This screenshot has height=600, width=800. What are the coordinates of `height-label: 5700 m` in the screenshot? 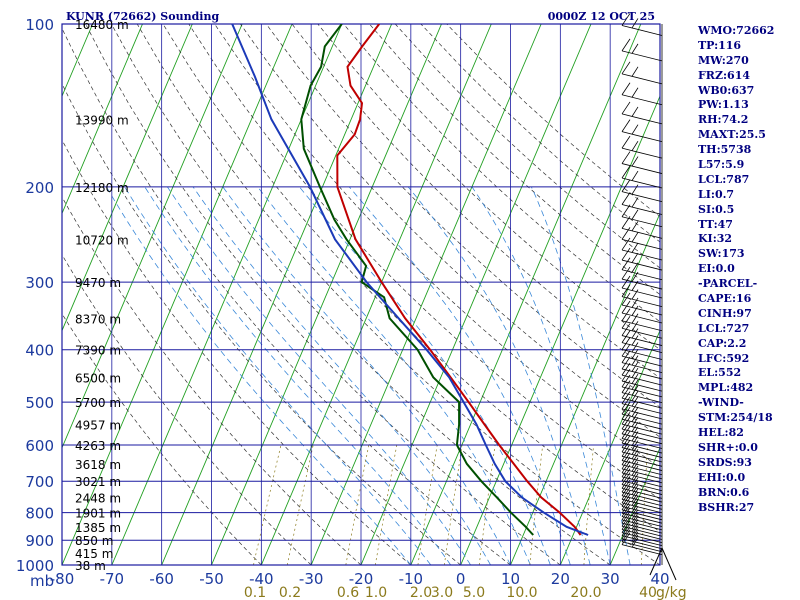 It's located at (98, 403).